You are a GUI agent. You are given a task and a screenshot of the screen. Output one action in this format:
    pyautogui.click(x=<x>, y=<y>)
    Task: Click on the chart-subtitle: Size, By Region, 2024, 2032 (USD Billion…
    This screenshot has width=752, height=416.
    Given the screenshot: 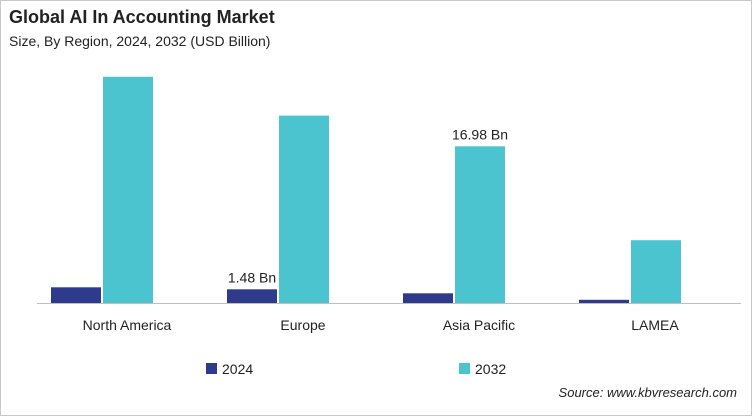 What is the action you would take?
    pyautogui.click(x=140, y=41)
    